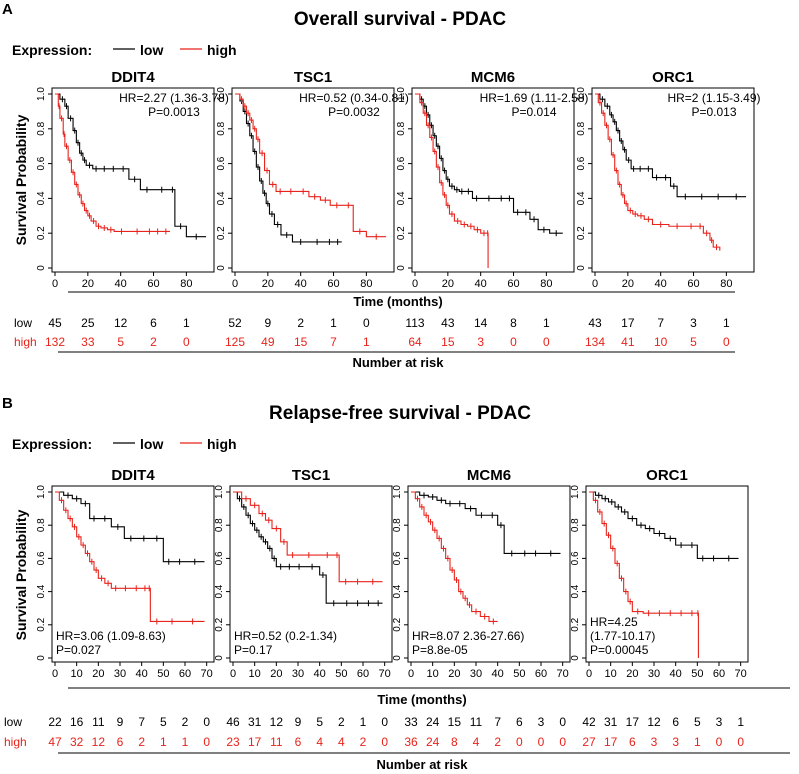  I want to click on hr-annotation-a-ddit4: P=0.0013, so click(174, 112).